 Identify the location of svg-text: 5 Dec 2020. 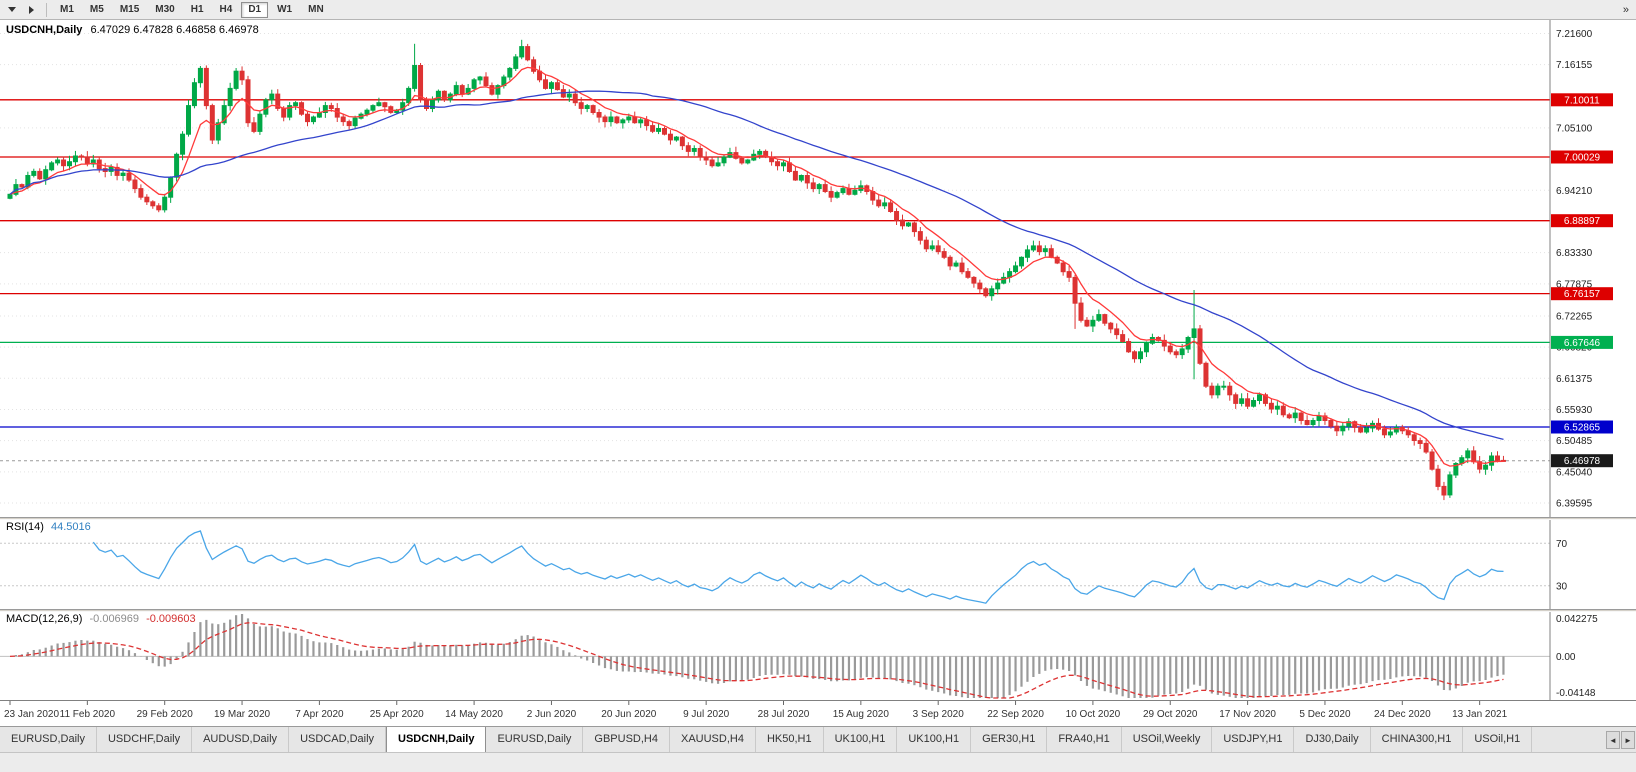
(1325, 714).